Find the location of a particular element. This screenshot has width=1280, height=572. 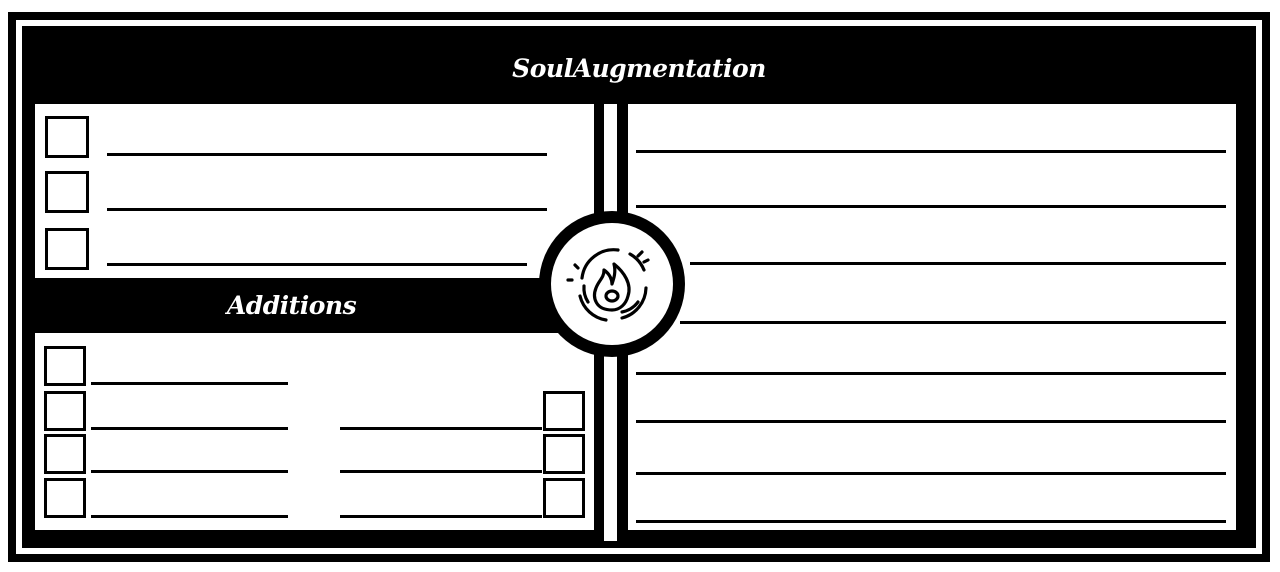

left-panel-bottom-divider is located at coordinates (316, 536).